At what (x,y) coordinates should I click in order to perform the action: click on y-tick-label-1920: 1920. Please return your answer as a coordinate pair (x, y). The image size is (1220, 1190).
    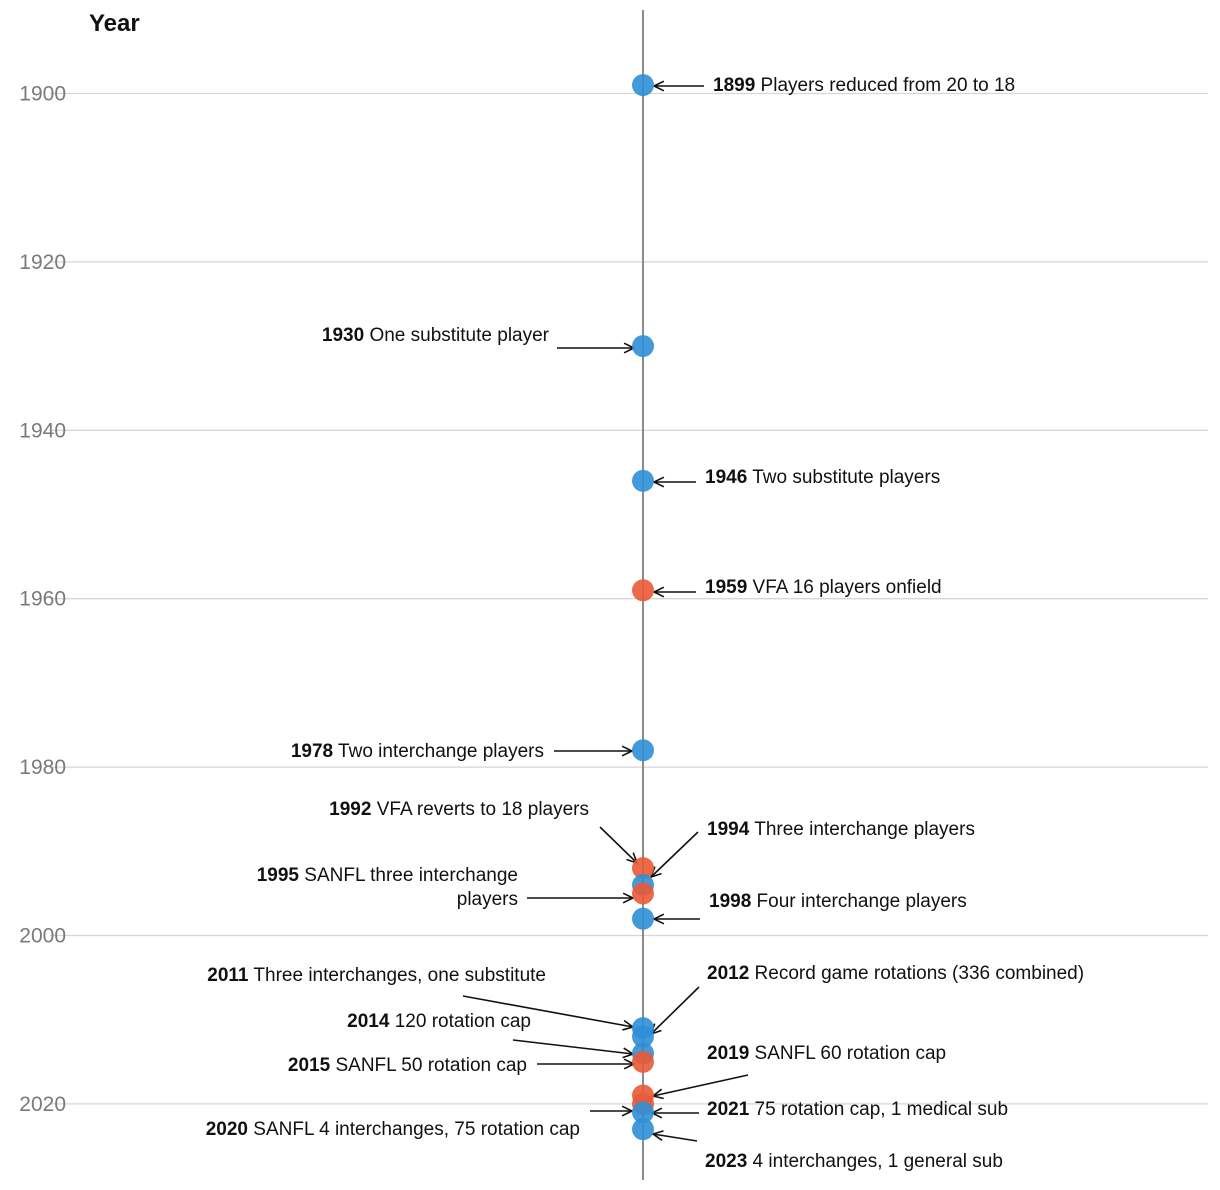
    Looking at the image, I should click on (42, 262).